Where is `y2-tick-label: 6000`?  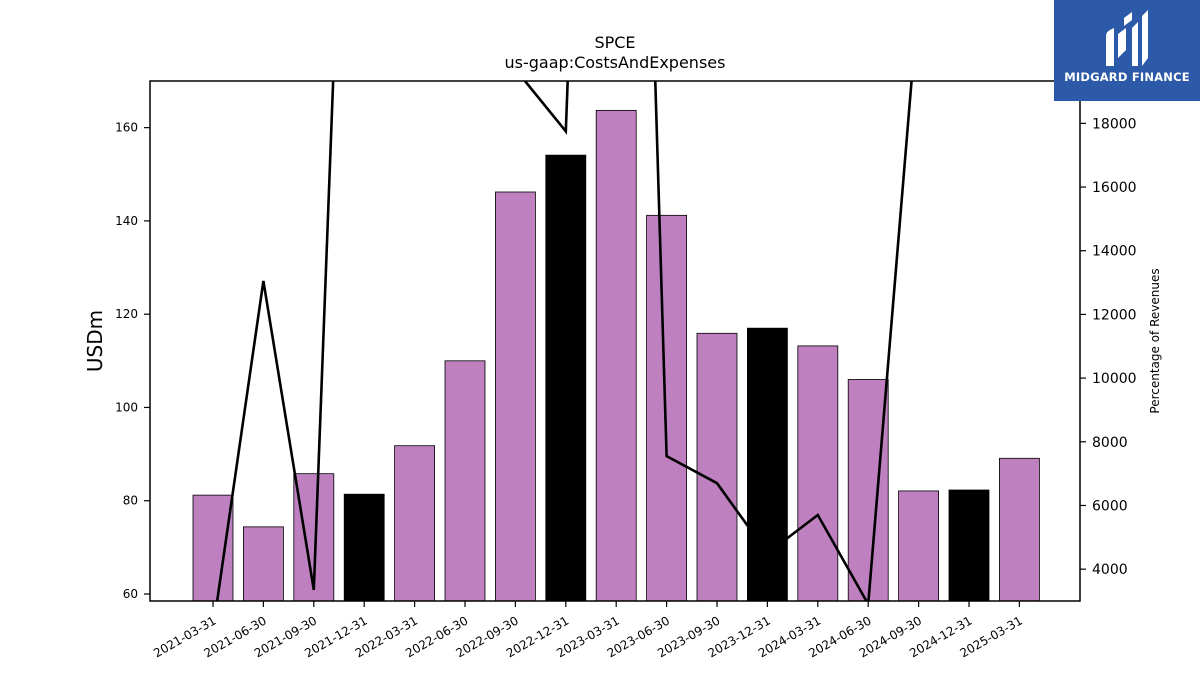
y2-tick-label: 6000 is located at coordinates (1110, 506).